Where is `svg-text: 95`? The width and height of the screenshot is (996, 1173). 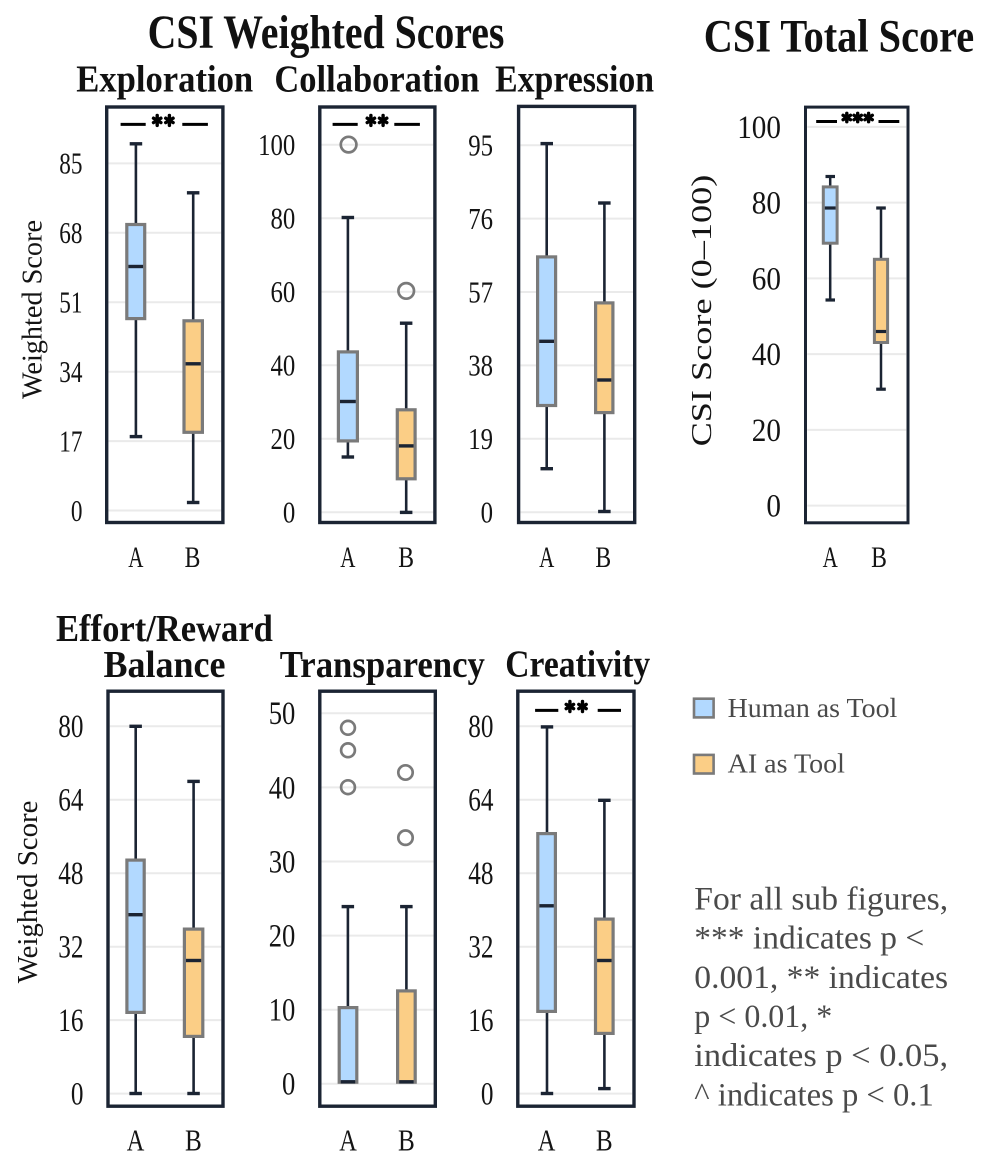 svg-text: 95 is located at coordinates (480, 145).